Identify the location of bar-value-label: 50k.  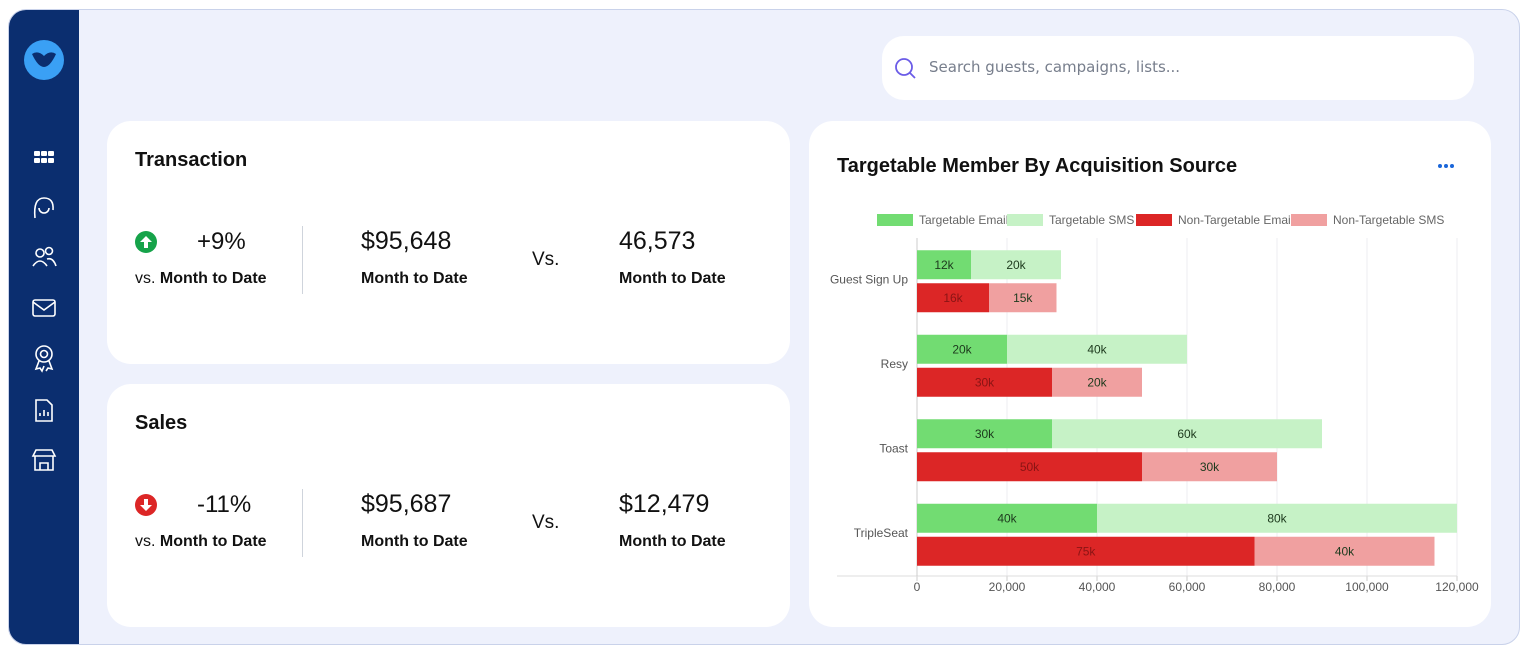
(1030, 467).